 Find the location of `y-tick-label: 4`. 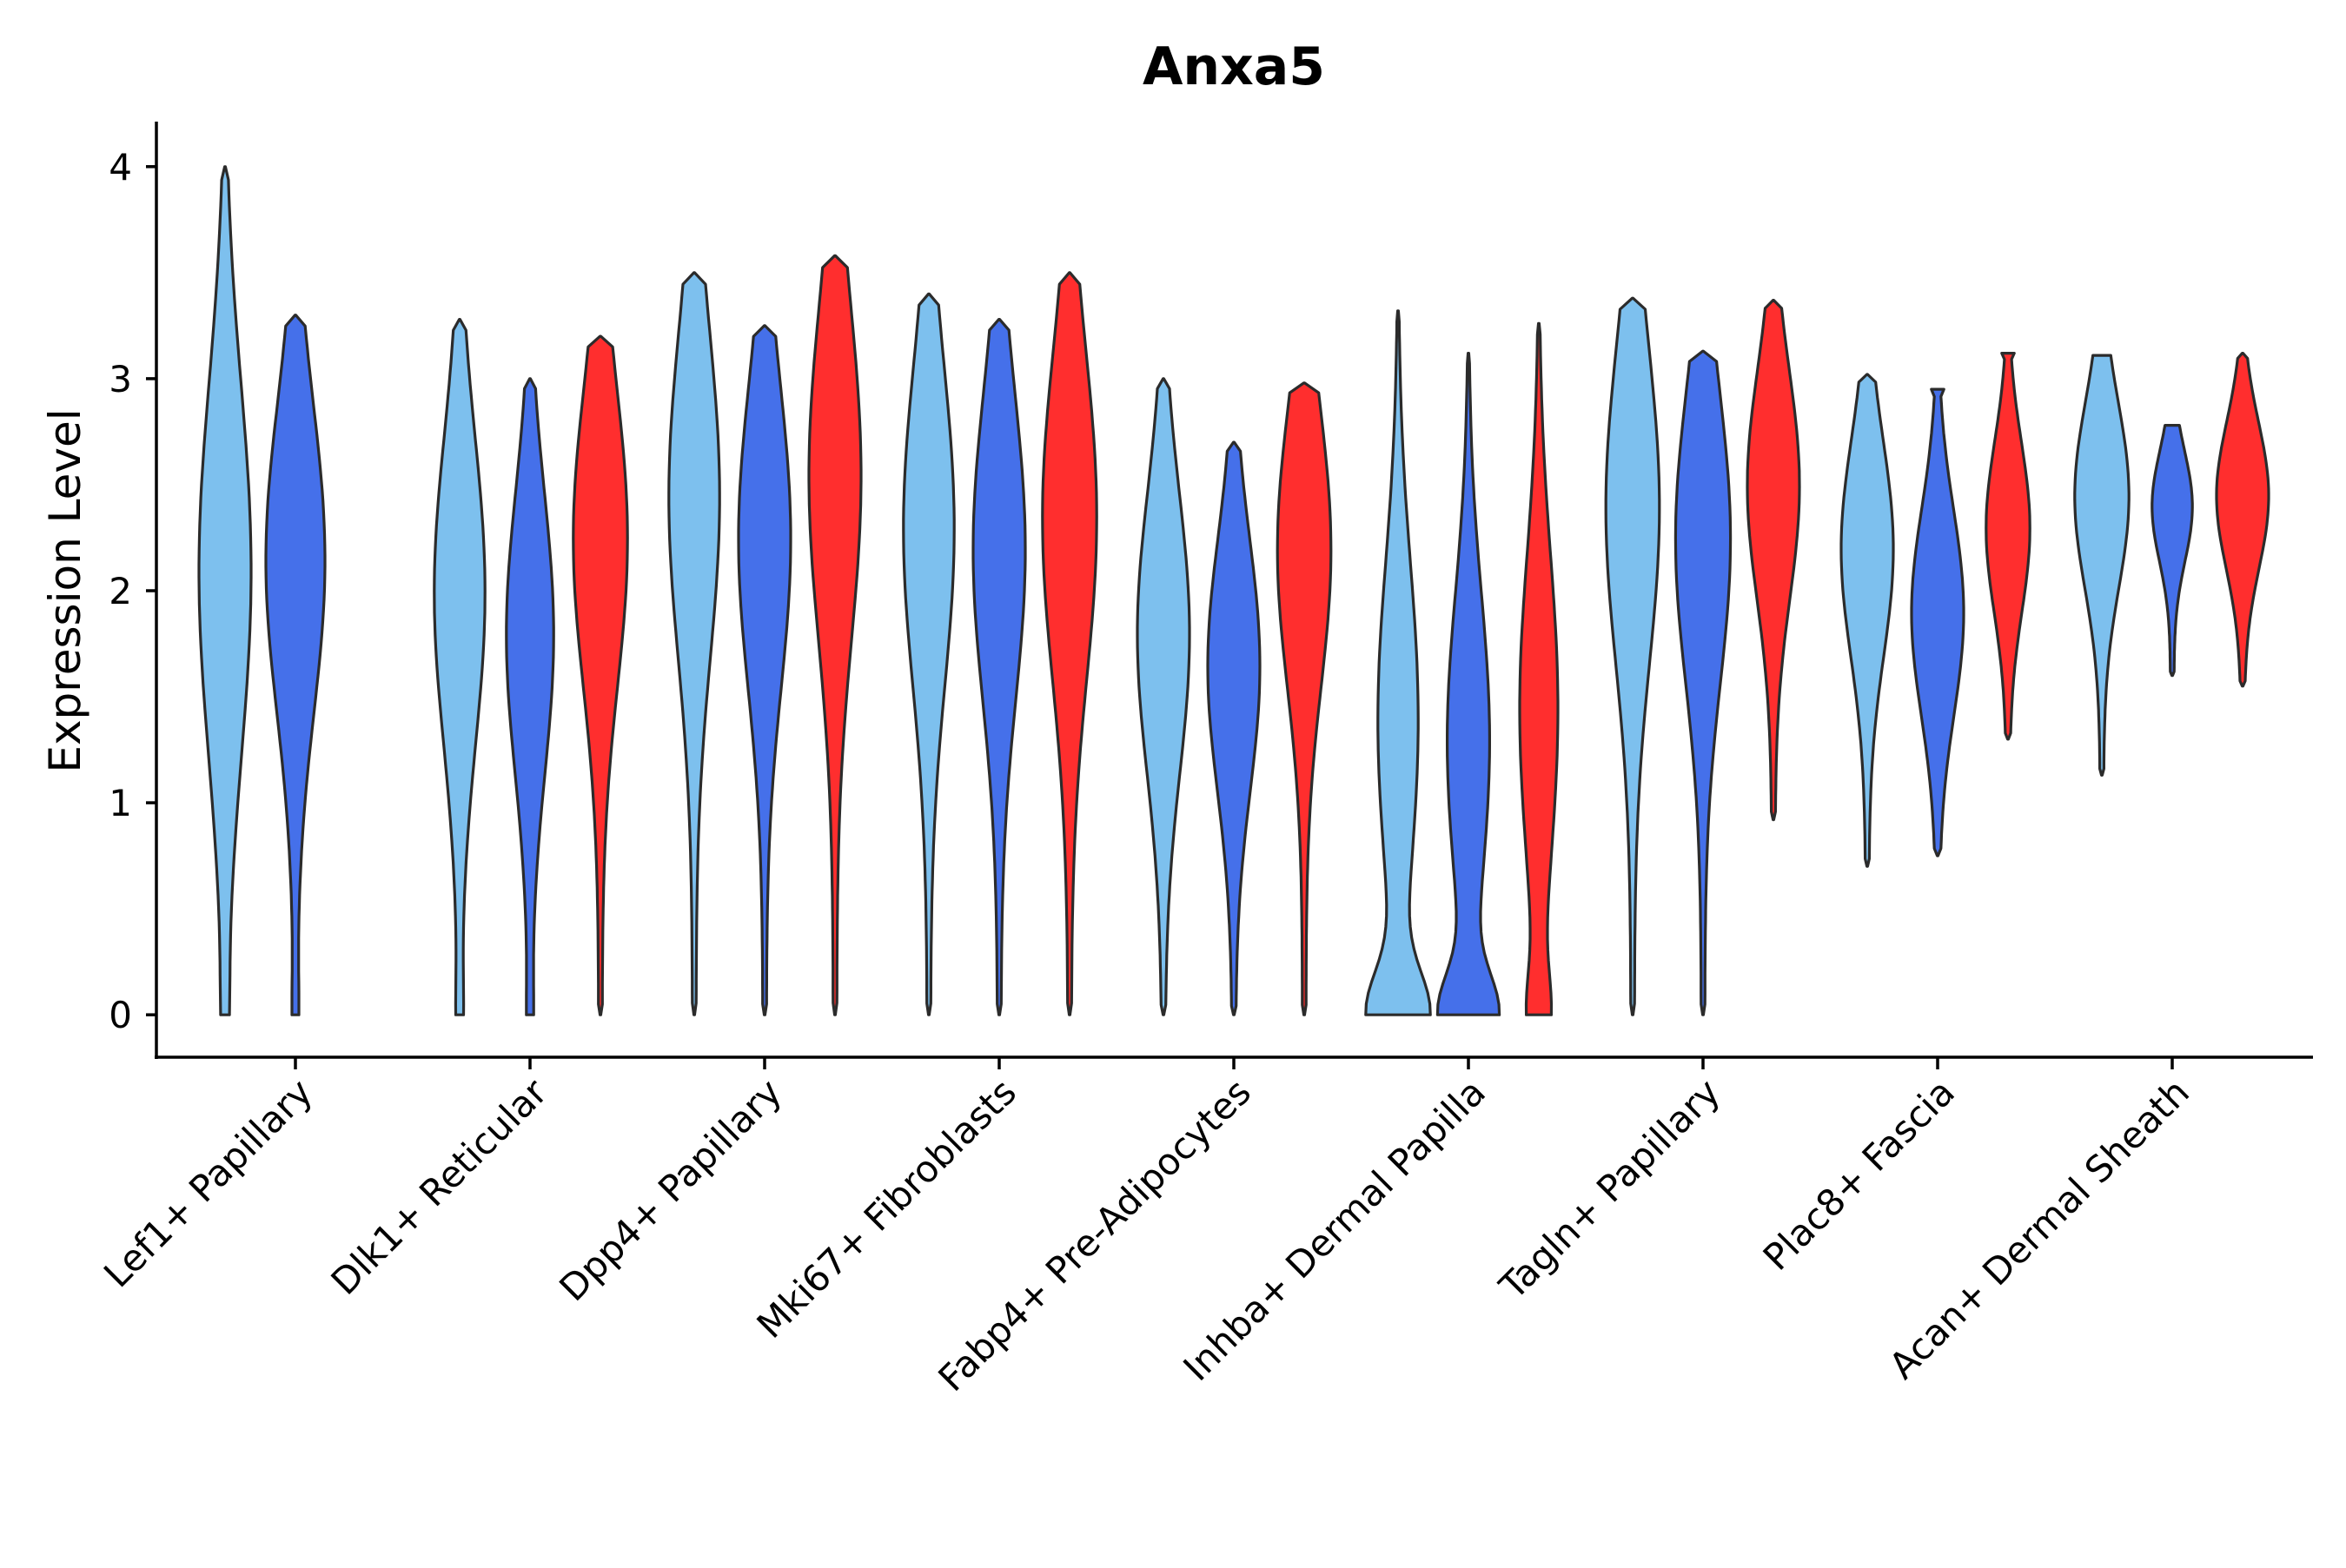

y-tick-label: 4 is located at coordinates (121, 167).